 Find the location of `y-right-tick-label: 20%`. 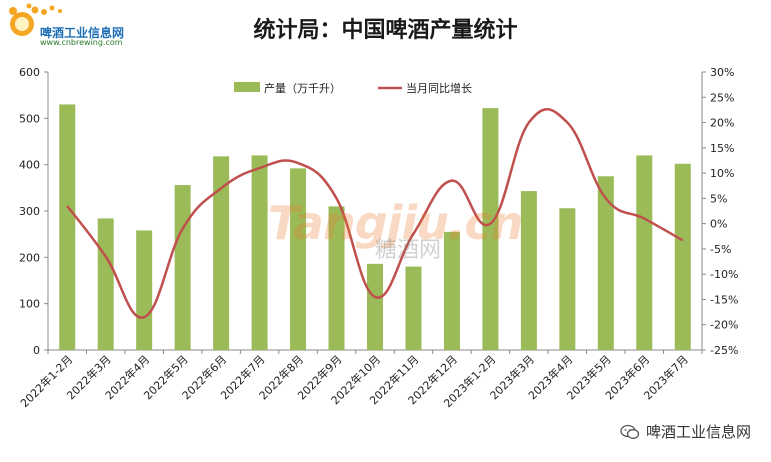

y-right-tick-label: 20% is located at coordinates (722, 123).